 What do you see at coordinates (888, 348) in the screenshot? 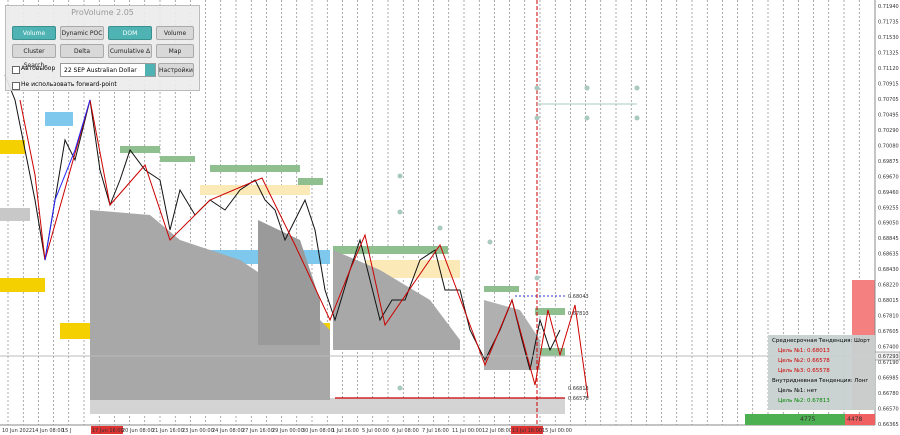
I see `price-label: 0.67400` at bounding box center [888, 348].